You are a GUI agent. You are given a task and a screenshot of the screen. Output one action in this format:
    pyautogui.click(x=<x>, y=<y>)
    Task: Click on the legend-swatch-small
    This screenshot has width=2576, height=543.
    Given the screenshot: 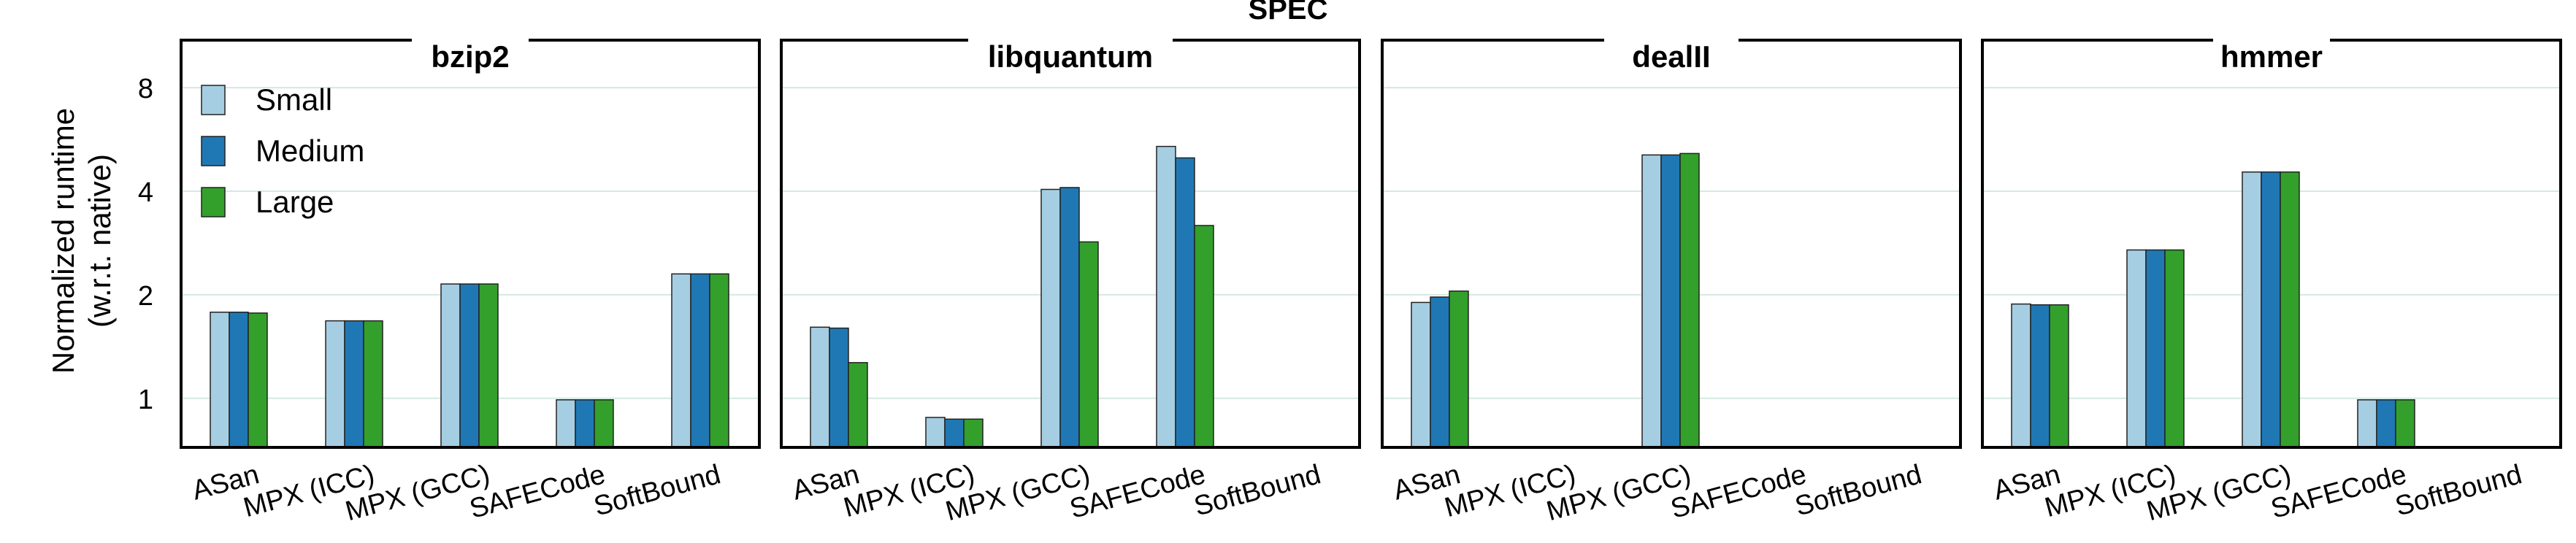 What is the action you would take?
    pyautogui.click(x=213, y=100)
    